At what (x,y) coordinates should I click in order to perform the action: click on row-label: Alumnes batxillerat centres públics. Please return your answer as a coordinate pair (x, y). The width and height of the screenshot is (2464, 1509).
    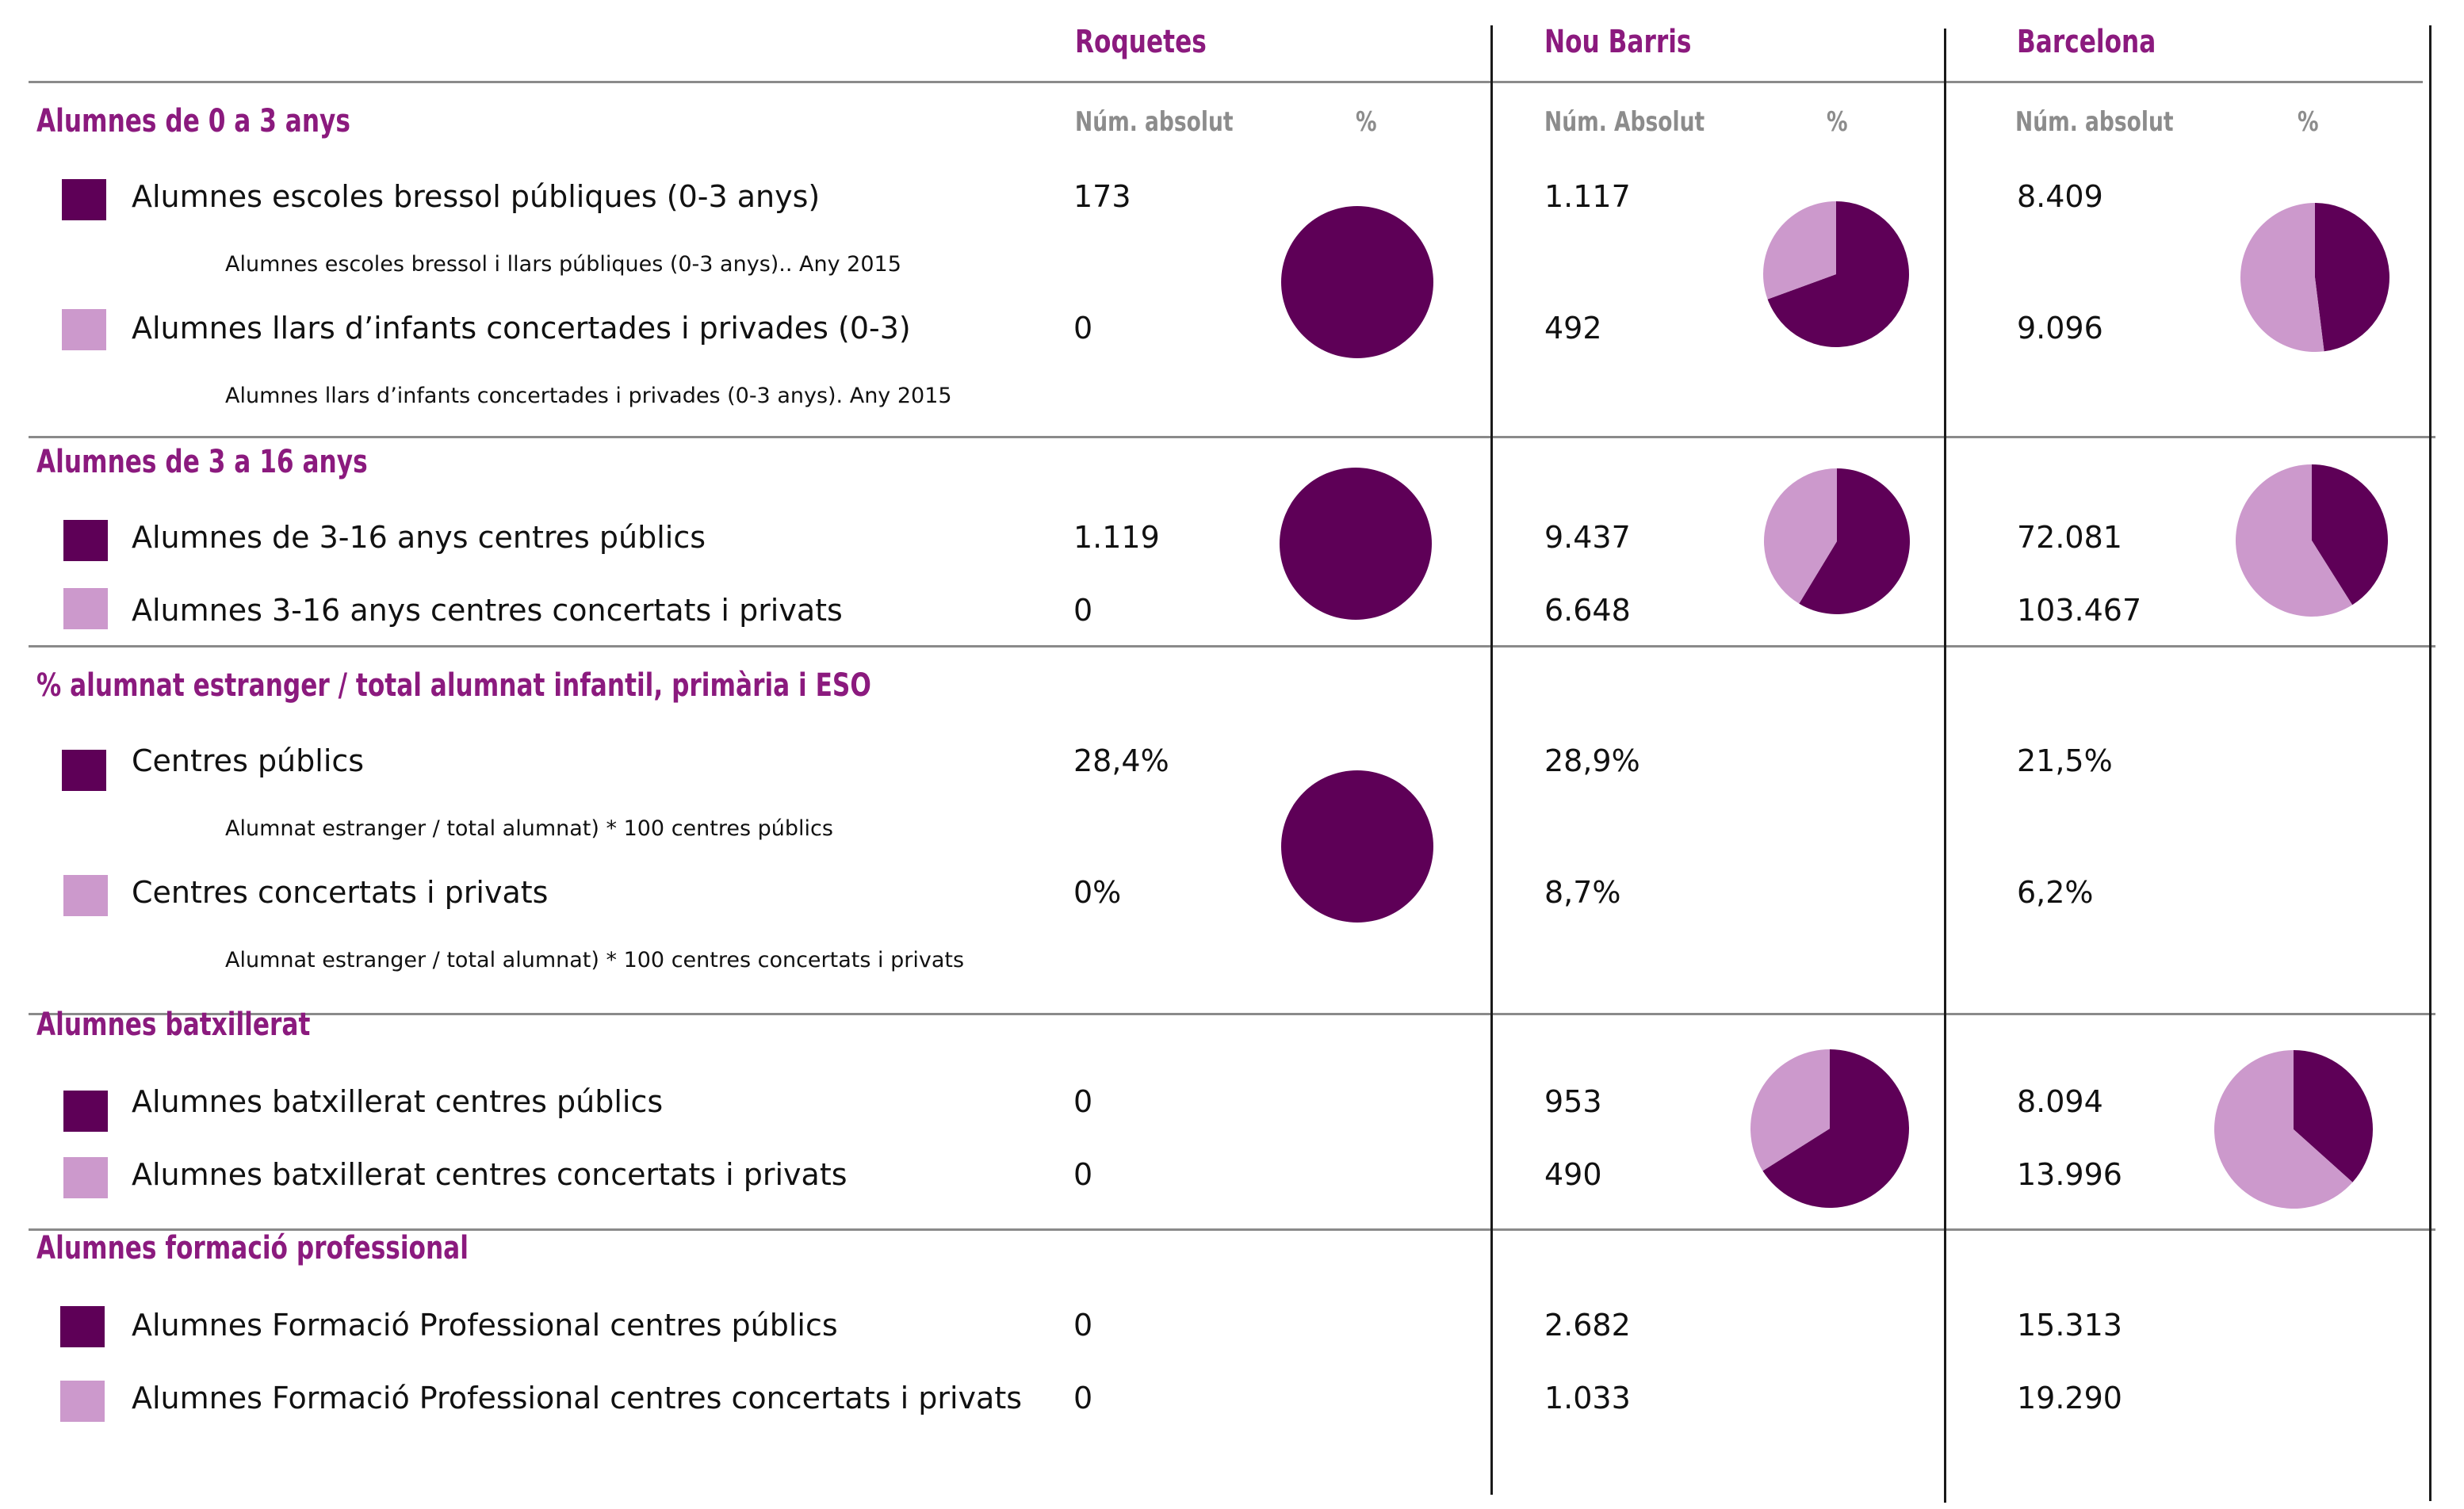
    Looking at the image, I should click on (398, 1101).